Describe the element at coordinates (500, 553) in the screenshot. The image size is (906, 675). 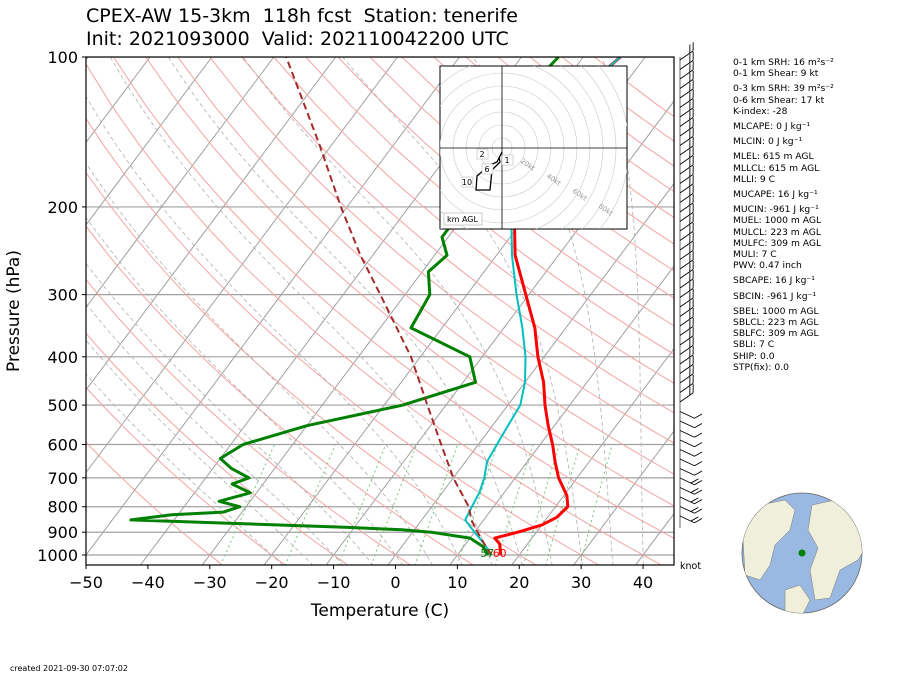
I see `surface-temp-label: 60` at that location.